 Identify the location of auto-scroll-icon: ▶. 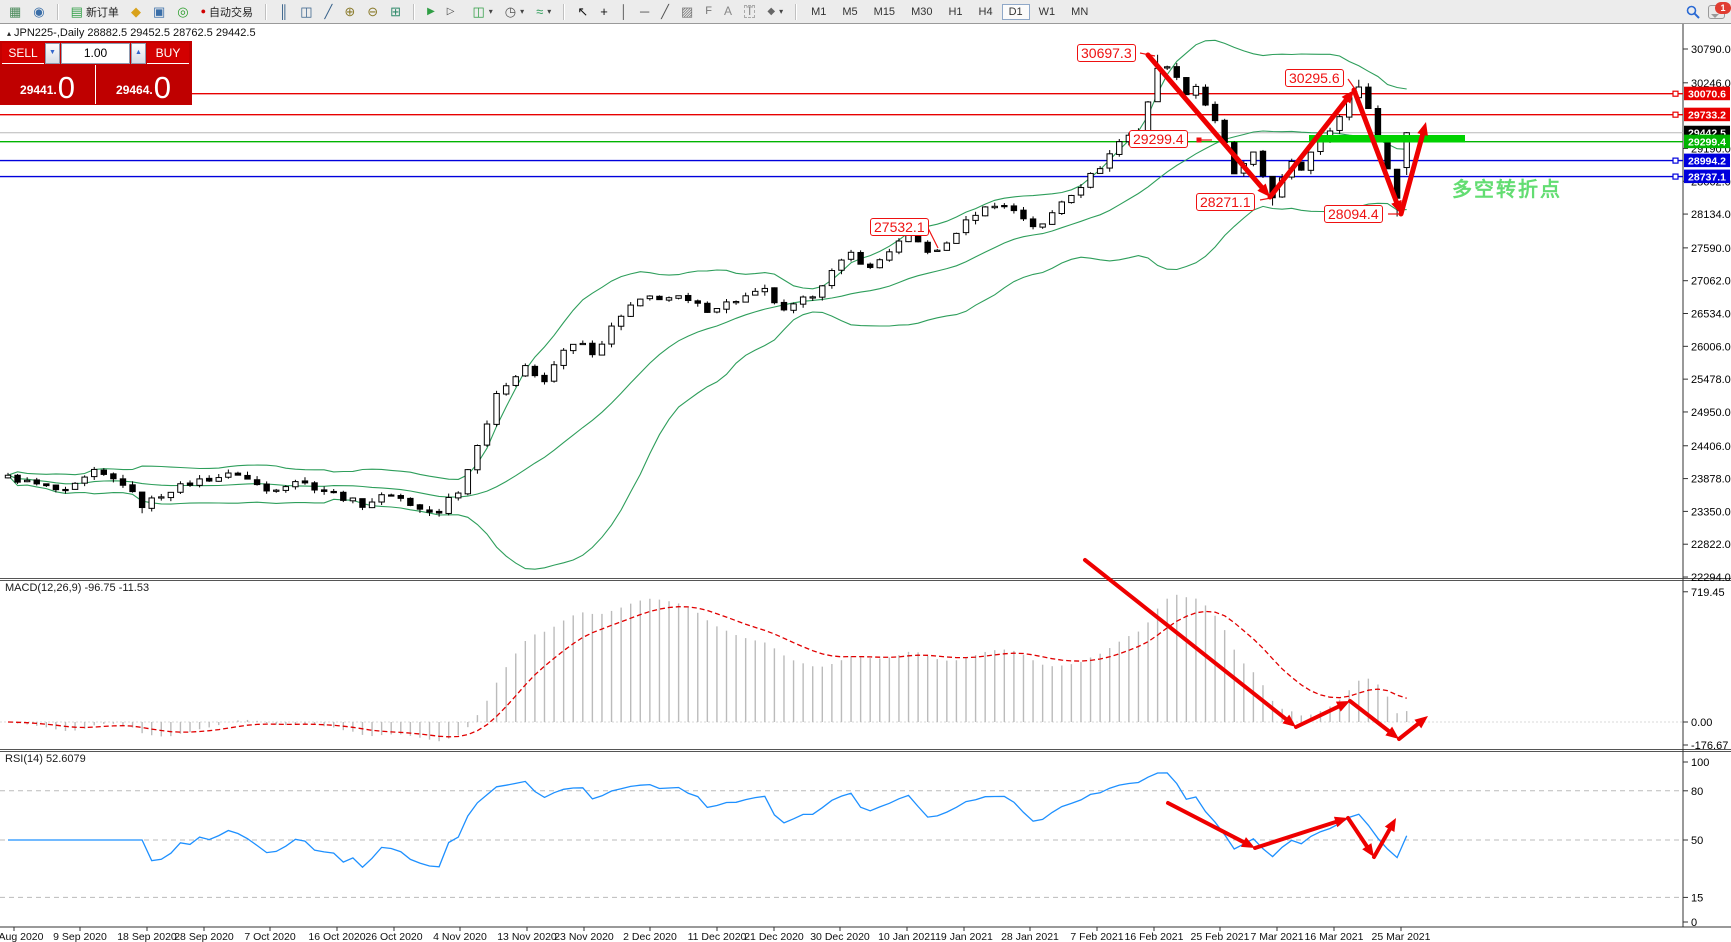
(431, 11).